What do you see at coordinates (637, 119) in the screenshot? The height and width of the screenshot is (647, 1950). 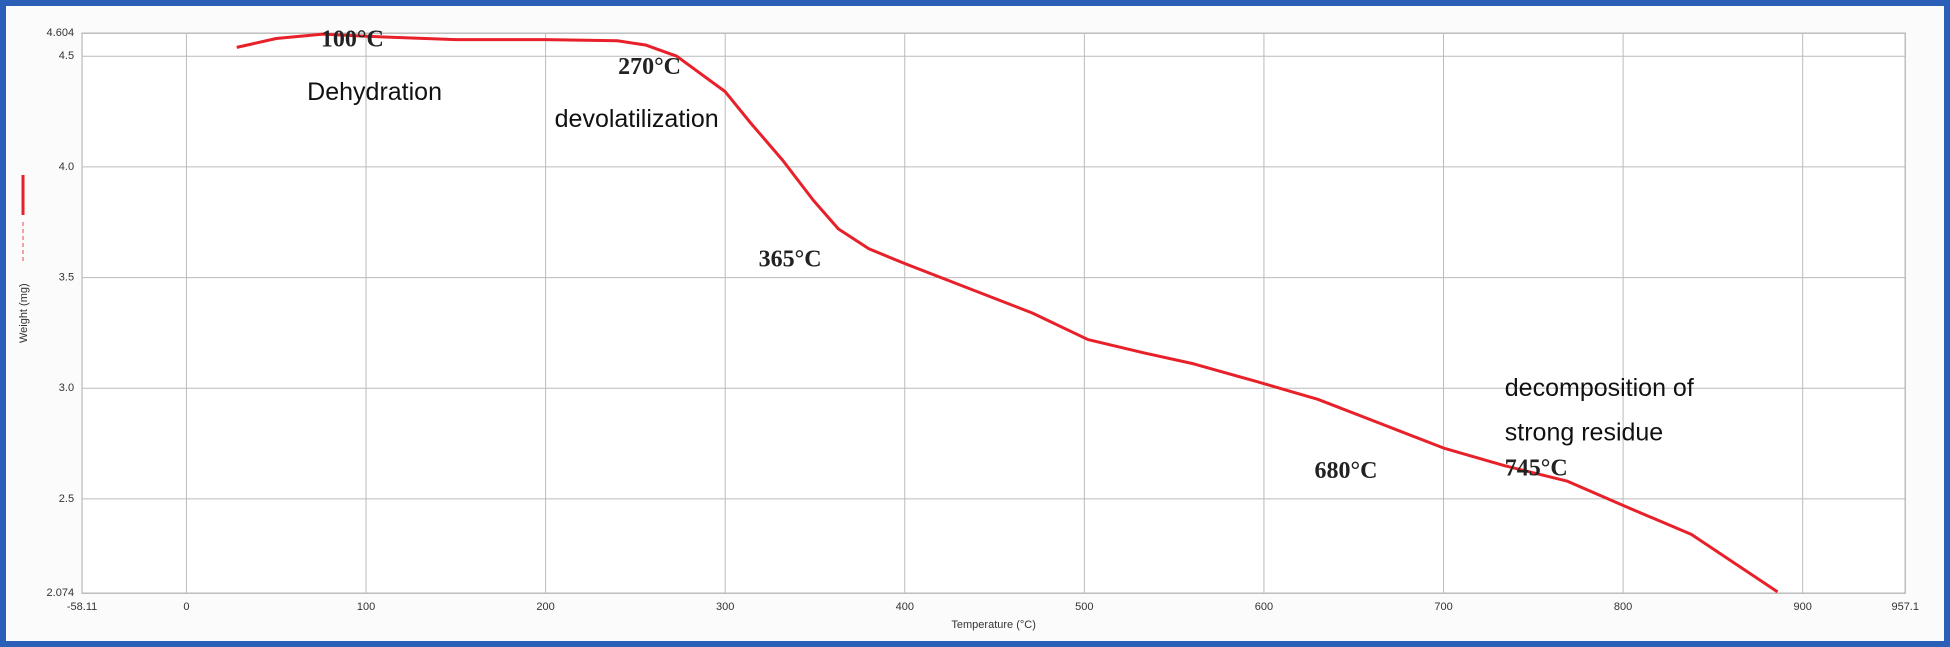 I see `annotation: devolatilization` at bounding box center [637, 119].